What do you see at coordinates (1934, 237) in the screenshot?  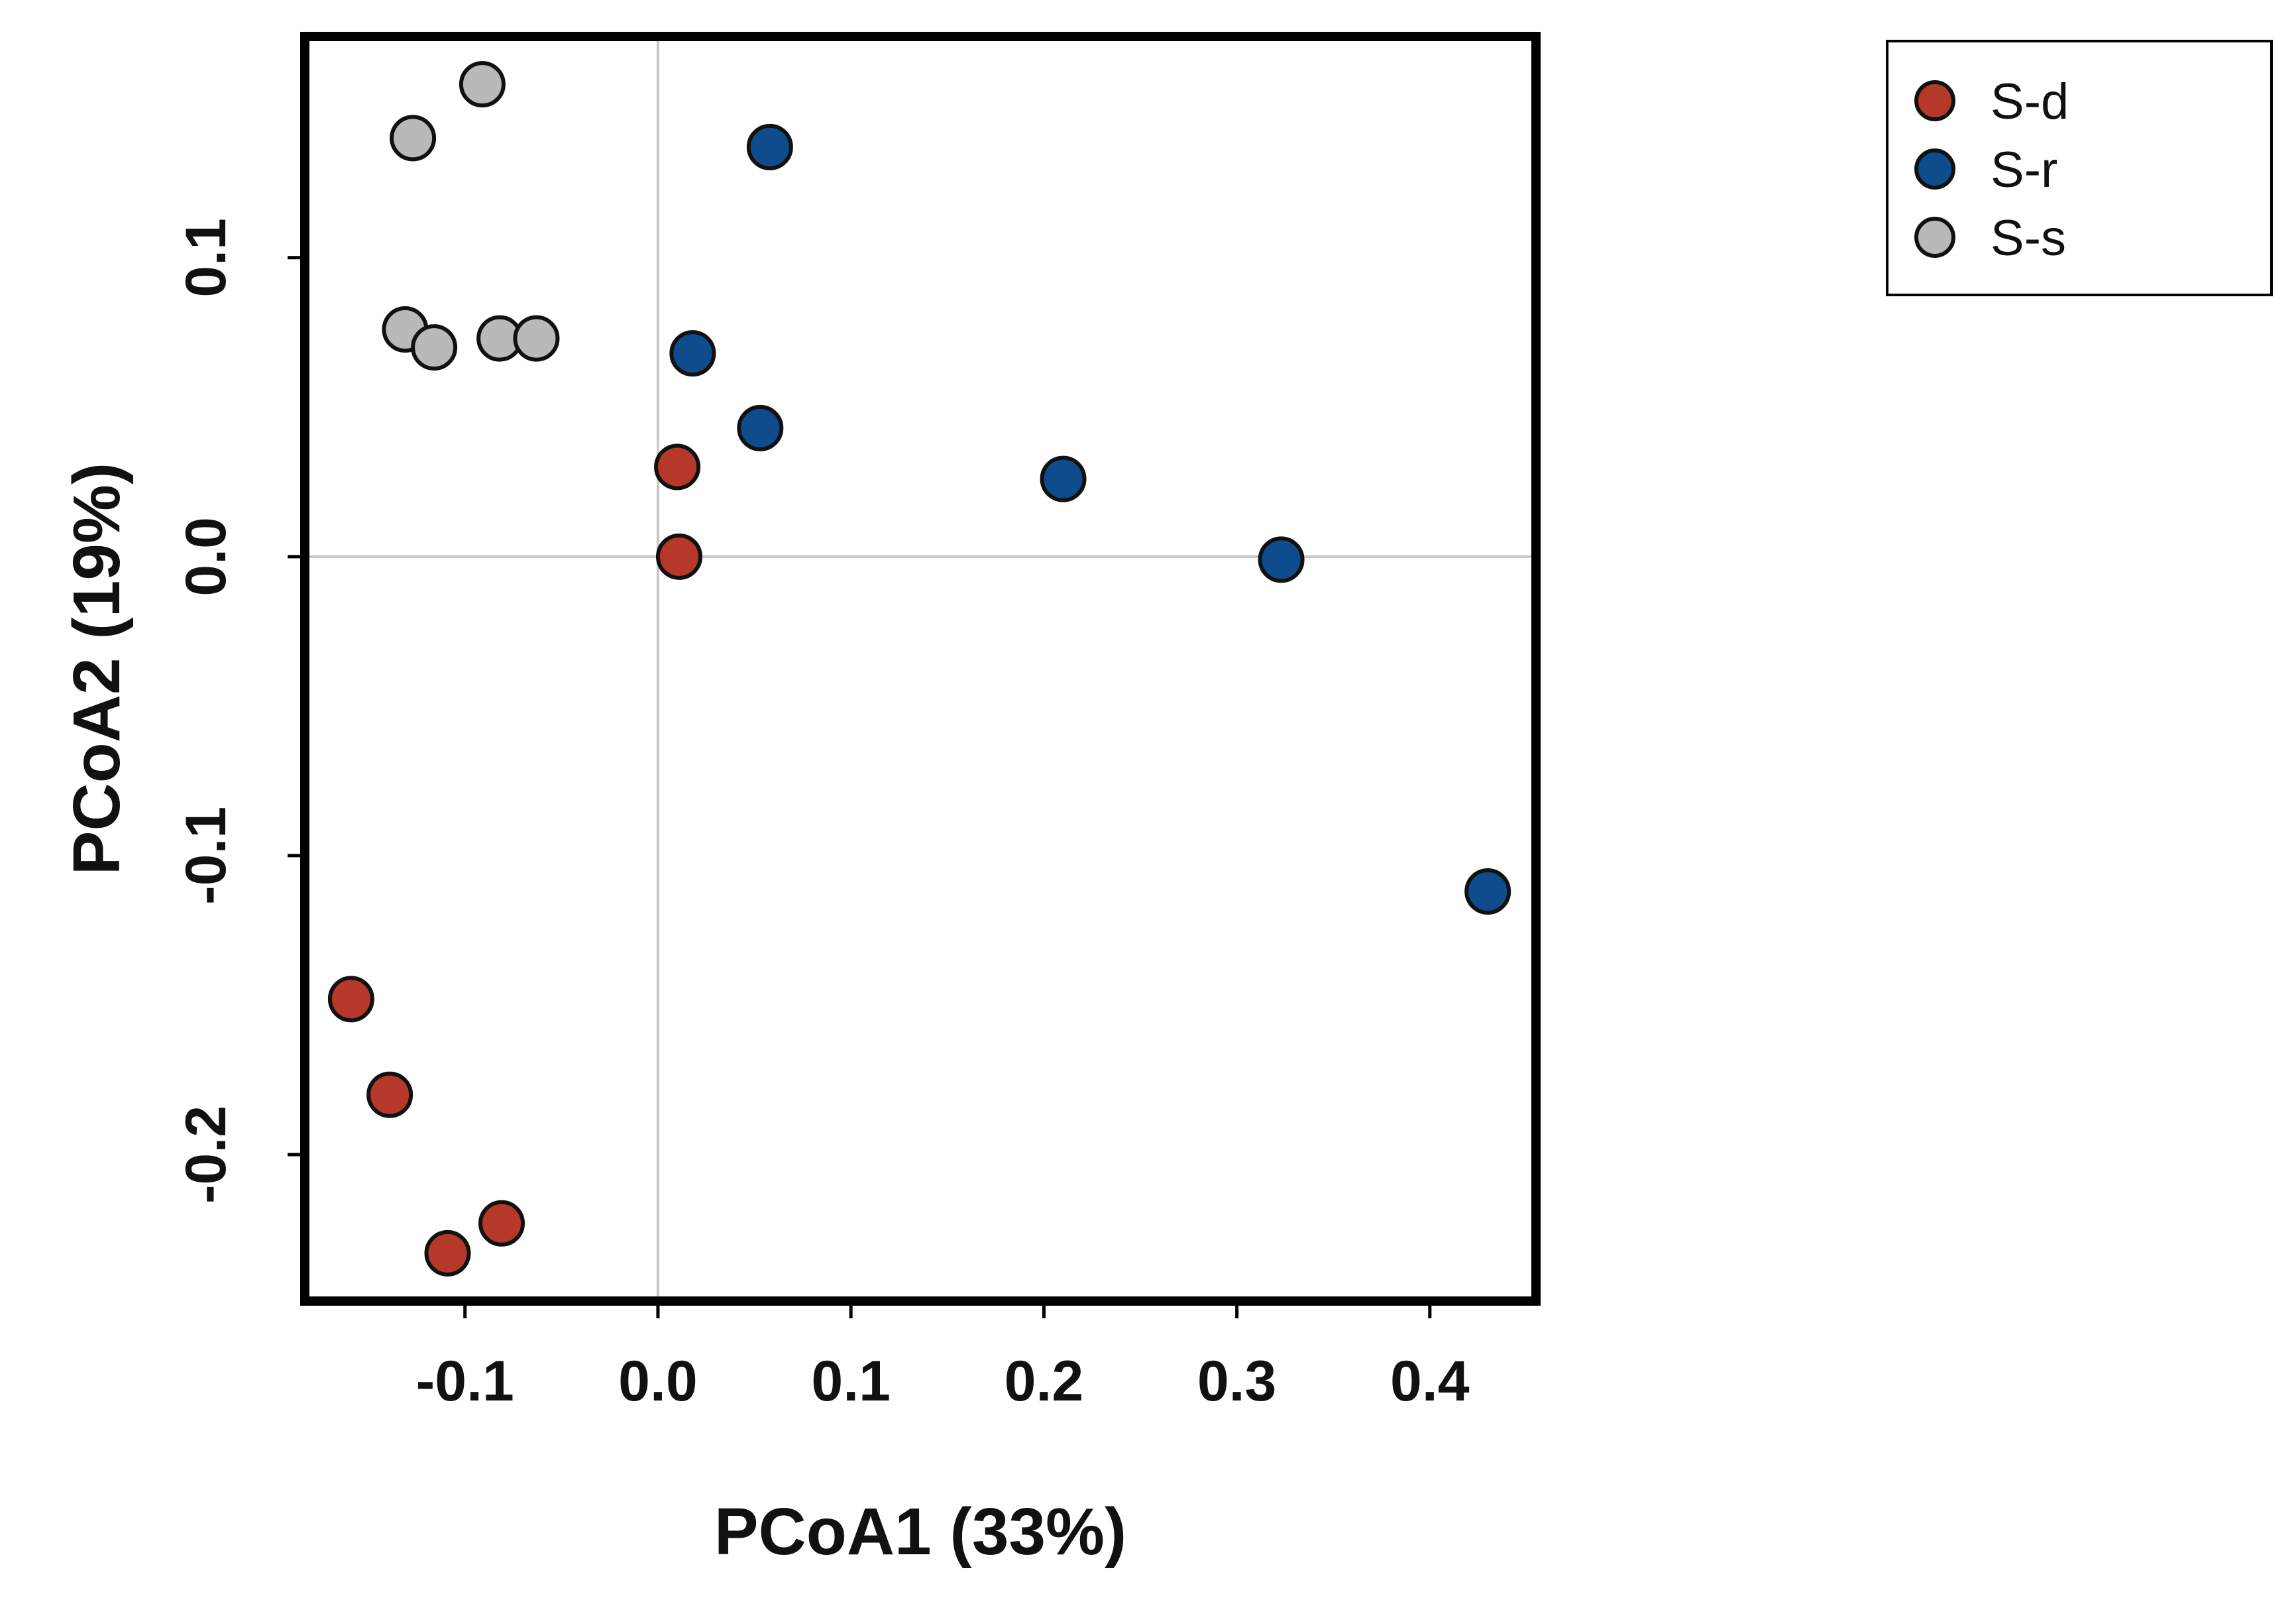 I see `legend-marker-S-s` at bounding box center [1934, 237].